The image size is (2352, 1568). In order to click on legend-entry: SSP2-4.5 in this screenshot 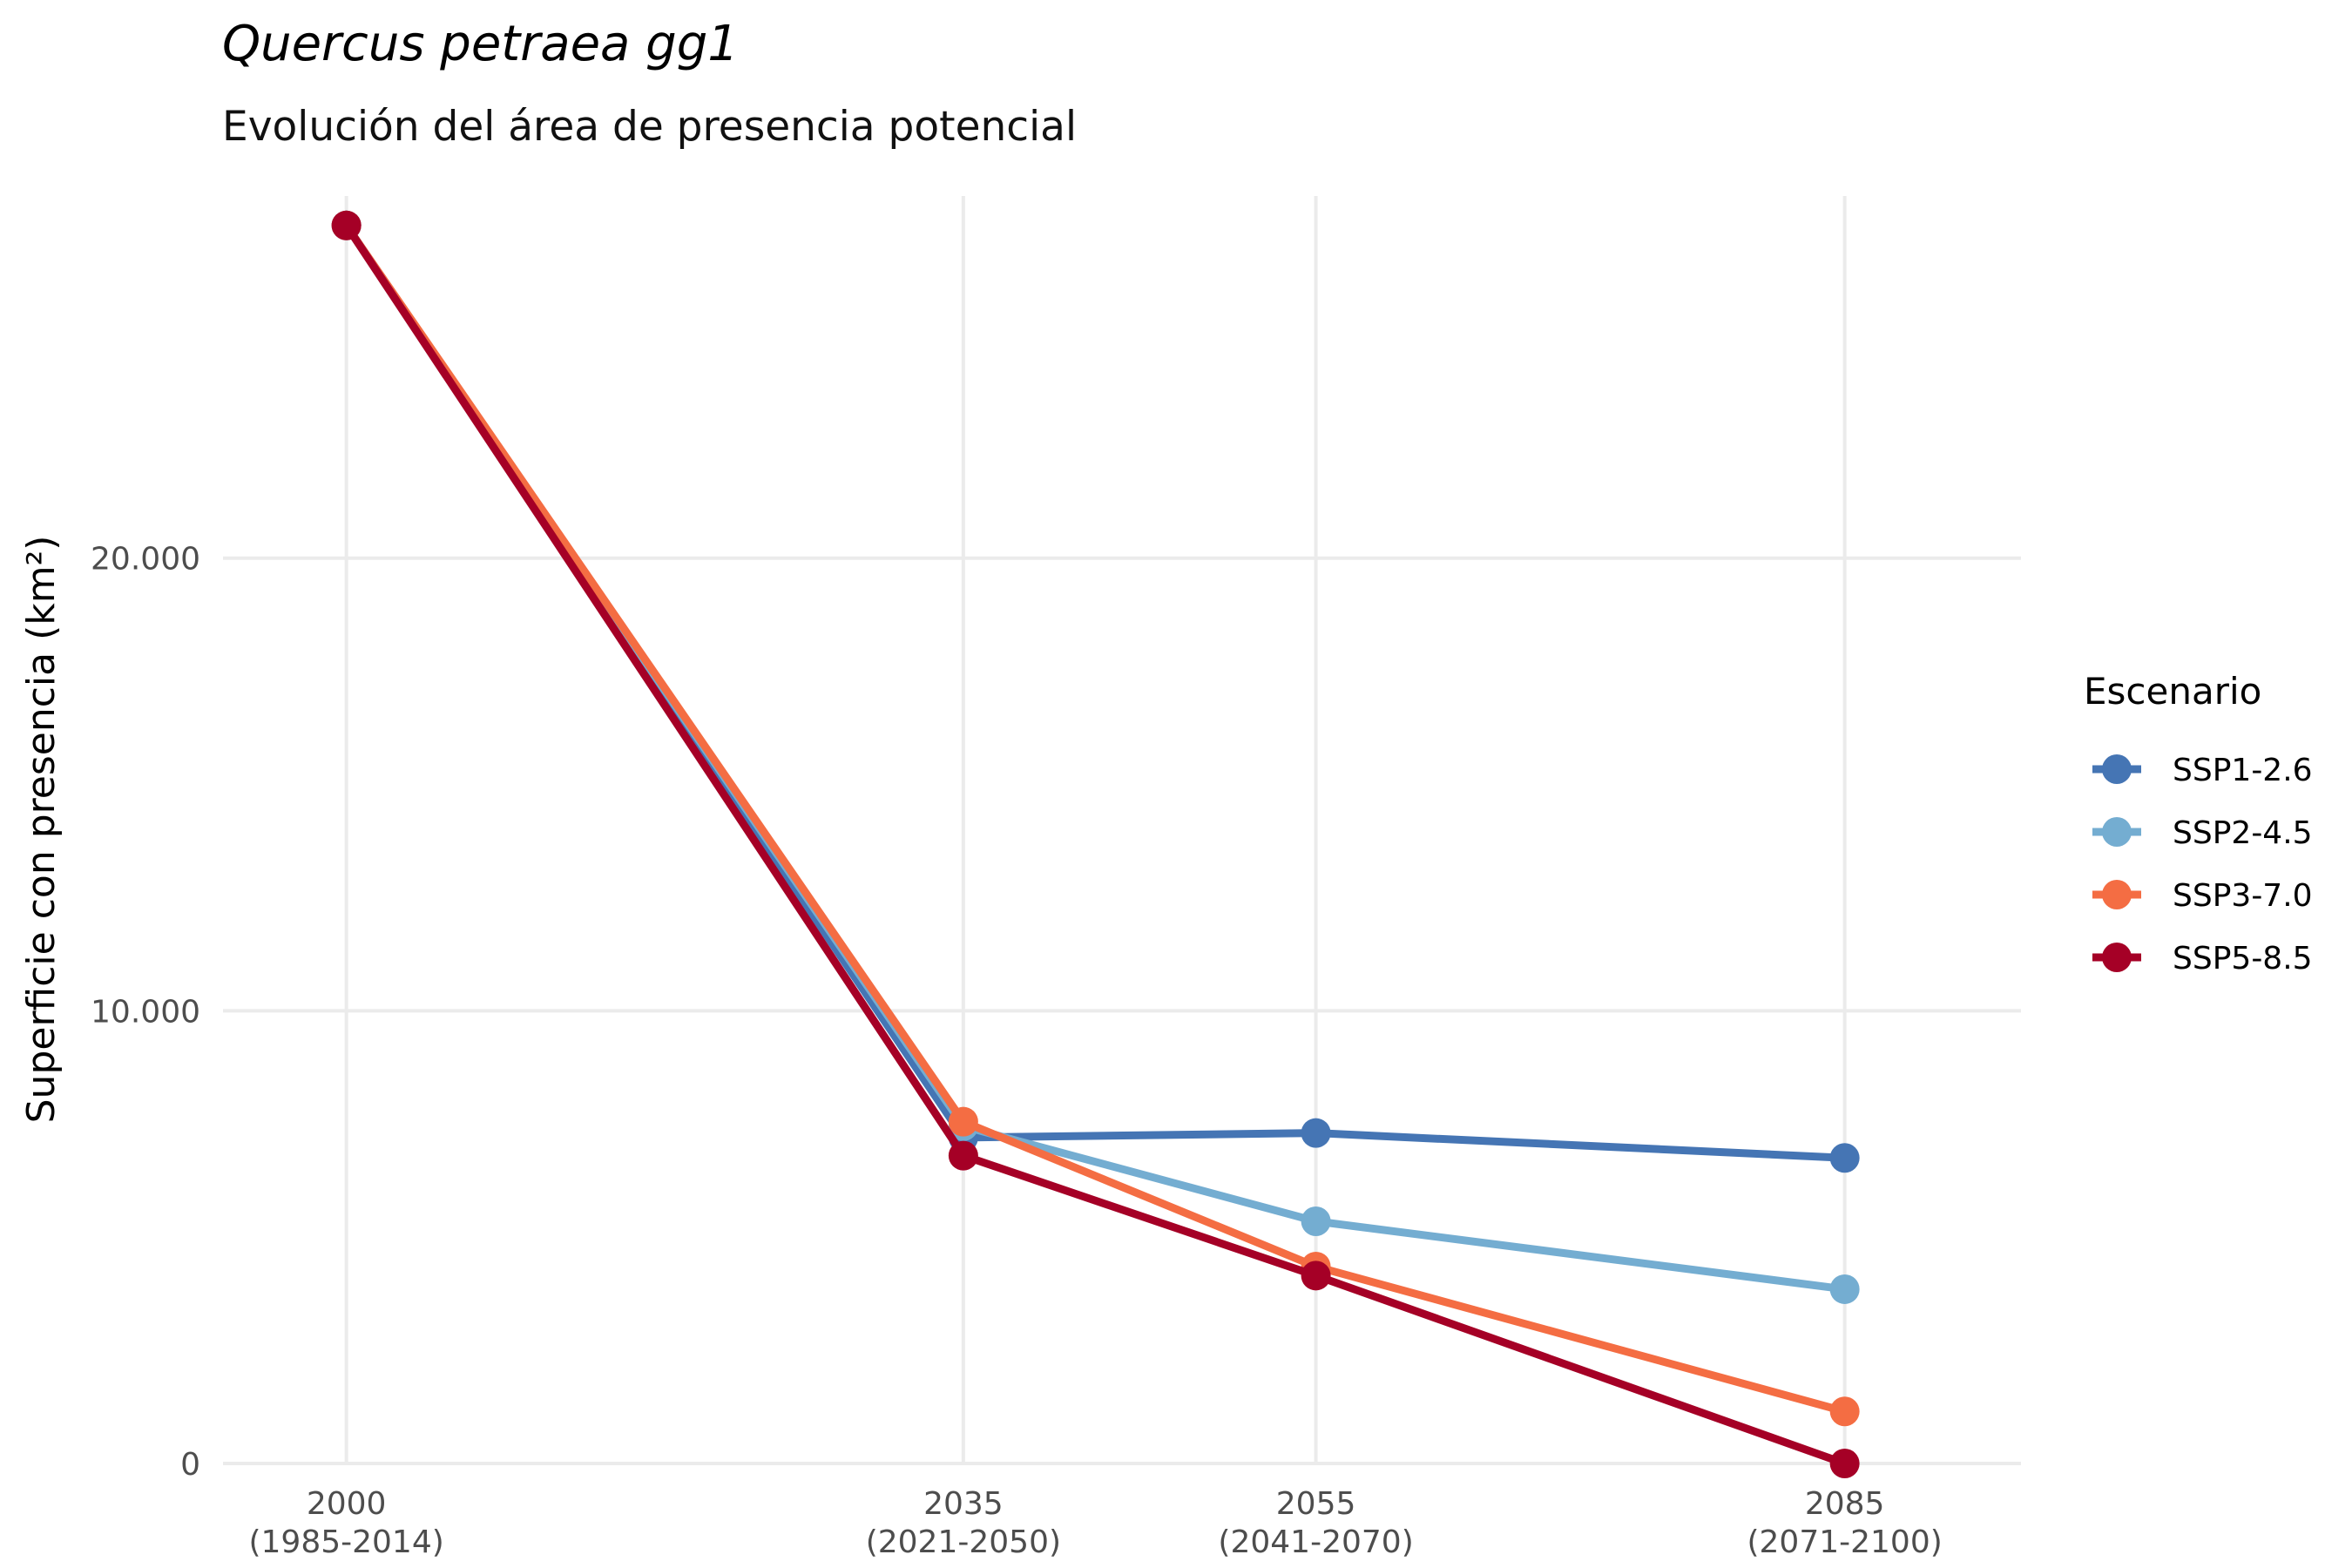, I will do `click(2202, 833)`.